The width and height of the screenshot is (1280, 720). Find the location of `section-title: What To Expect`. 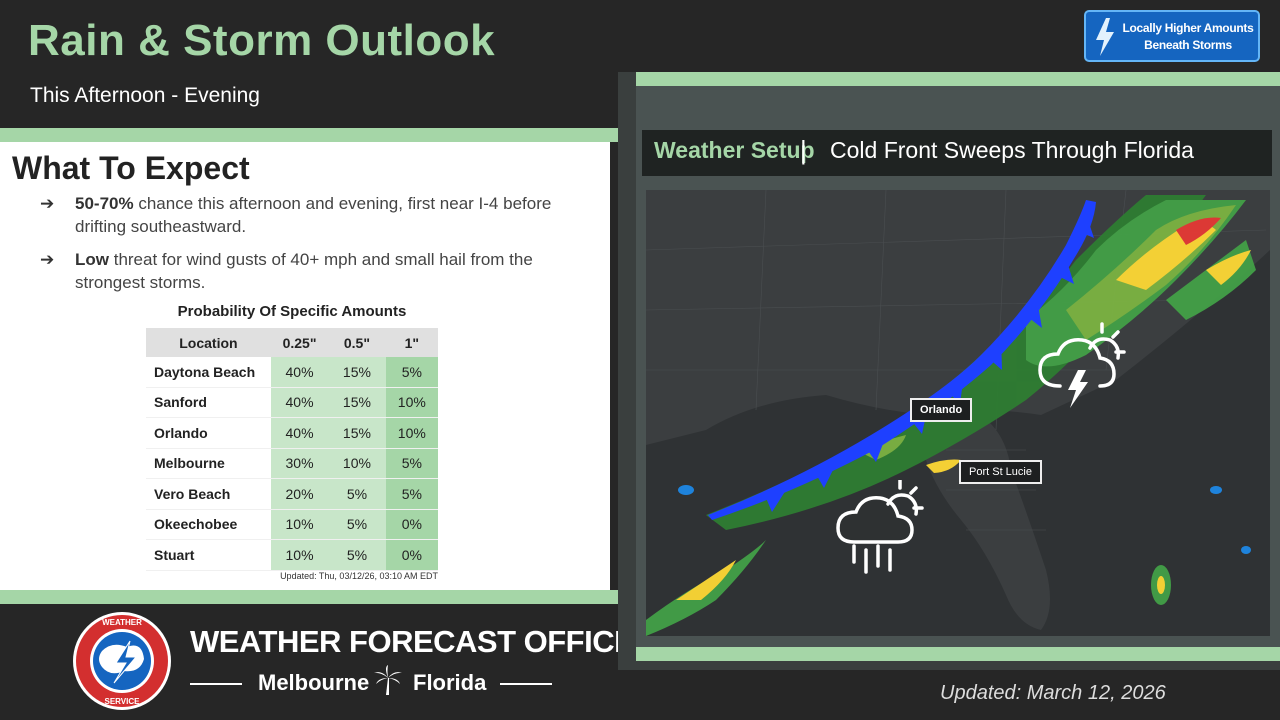

section-title: What To Expect is located at coordinates (131, 168).